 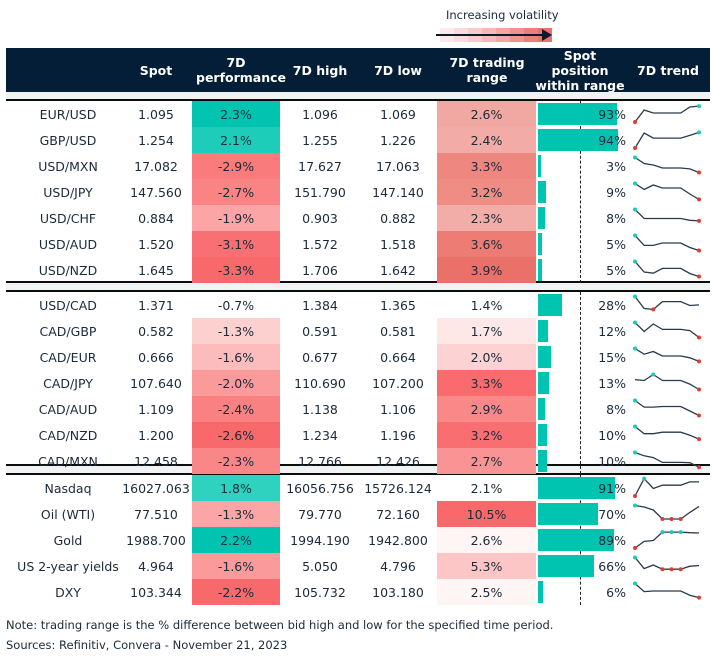 What do you see at coordinates (486, 305) in the screenshot?
I see `trading-range-value: 1.4%` at bounding box center [486, 305].